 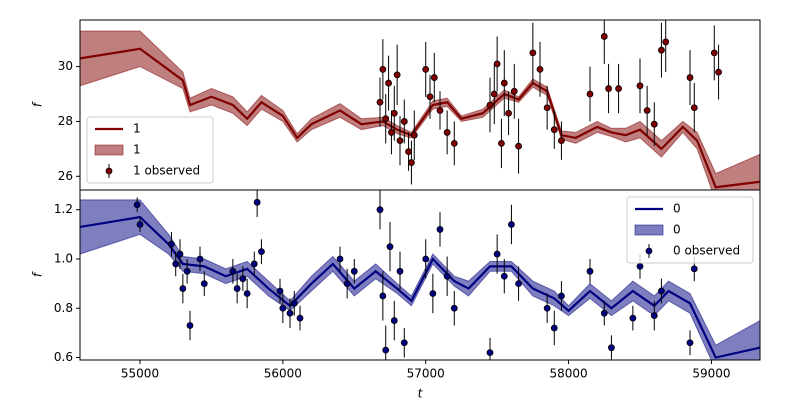 I want to click on y-tick-label: 0.8, so click(x=63, y=308).